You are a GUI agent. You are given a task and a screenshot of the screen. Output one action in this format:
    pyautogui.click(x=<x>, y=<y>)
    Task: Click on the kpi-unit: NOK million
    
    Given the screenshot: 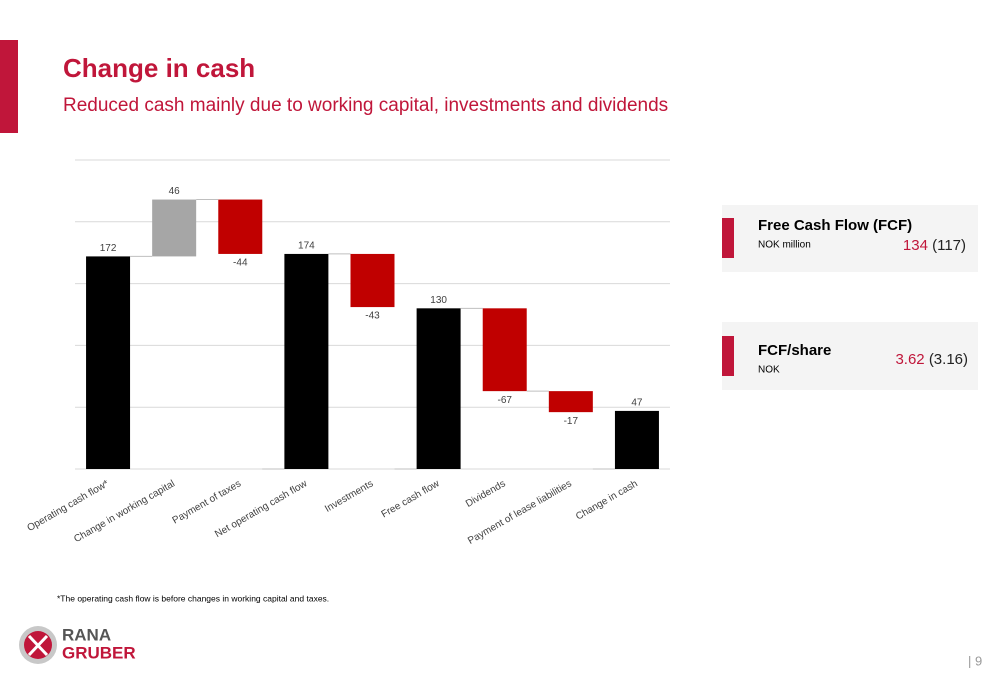 What is the action you would take?
    pyautogui.click(x=784, y=245)
    